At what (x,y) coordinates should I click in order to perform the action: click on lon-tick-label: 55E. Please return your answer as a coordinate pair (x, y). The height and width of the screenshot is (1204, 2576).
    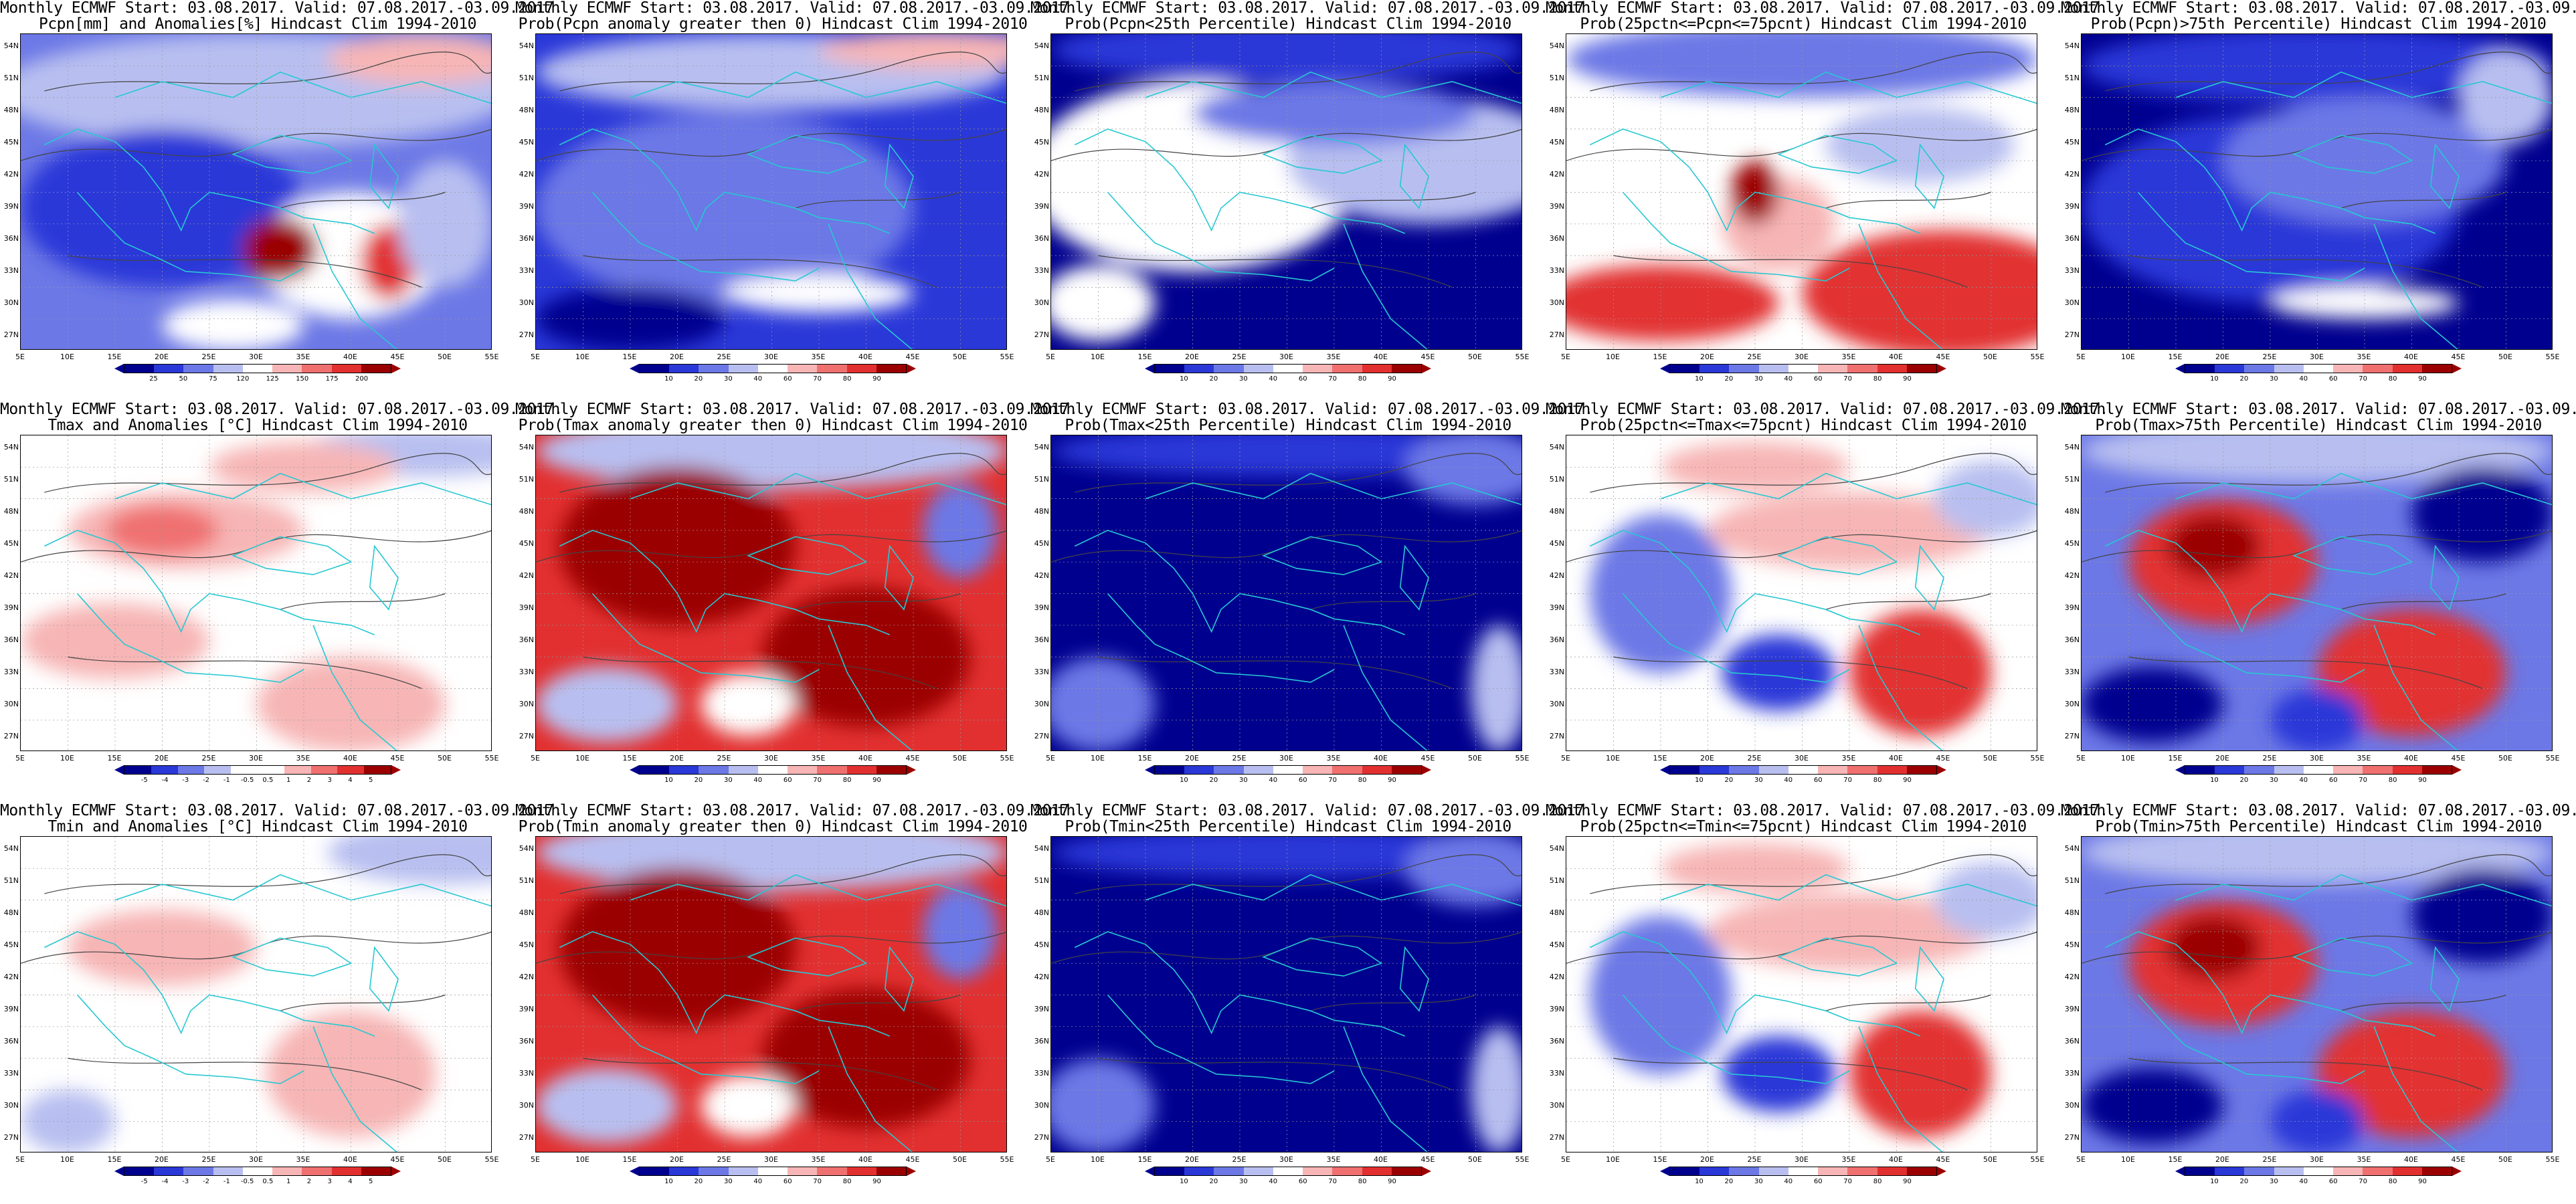
    Looking at the image, I should click on (1522, 1159).